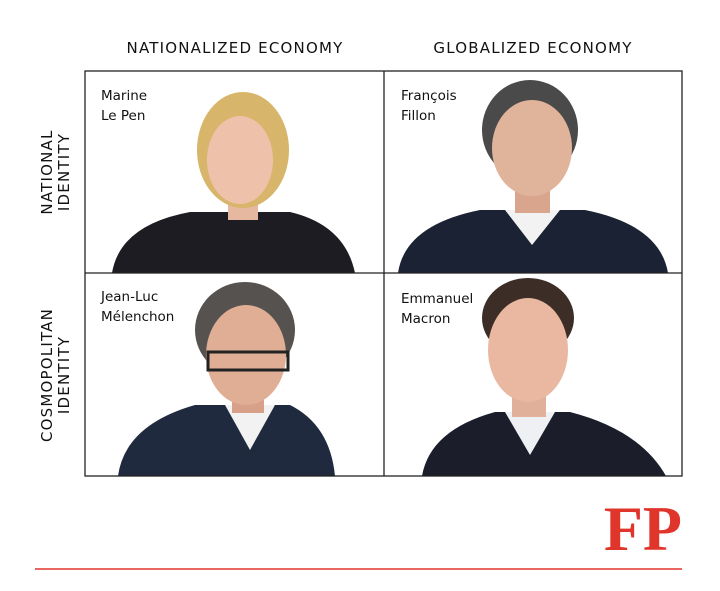 The width and height of the screenshot is (720, 591). Describe the element at coordinates (532, 48) in the screenshot. I see `column-header: GLOBALIZED ECONOMY` at that location.